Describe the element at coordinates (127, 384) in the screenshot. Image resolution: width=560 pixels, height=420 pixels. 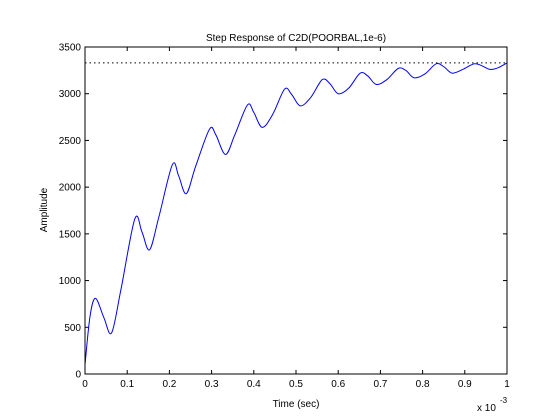
I see `x-tick-label: 0.1` at that location.